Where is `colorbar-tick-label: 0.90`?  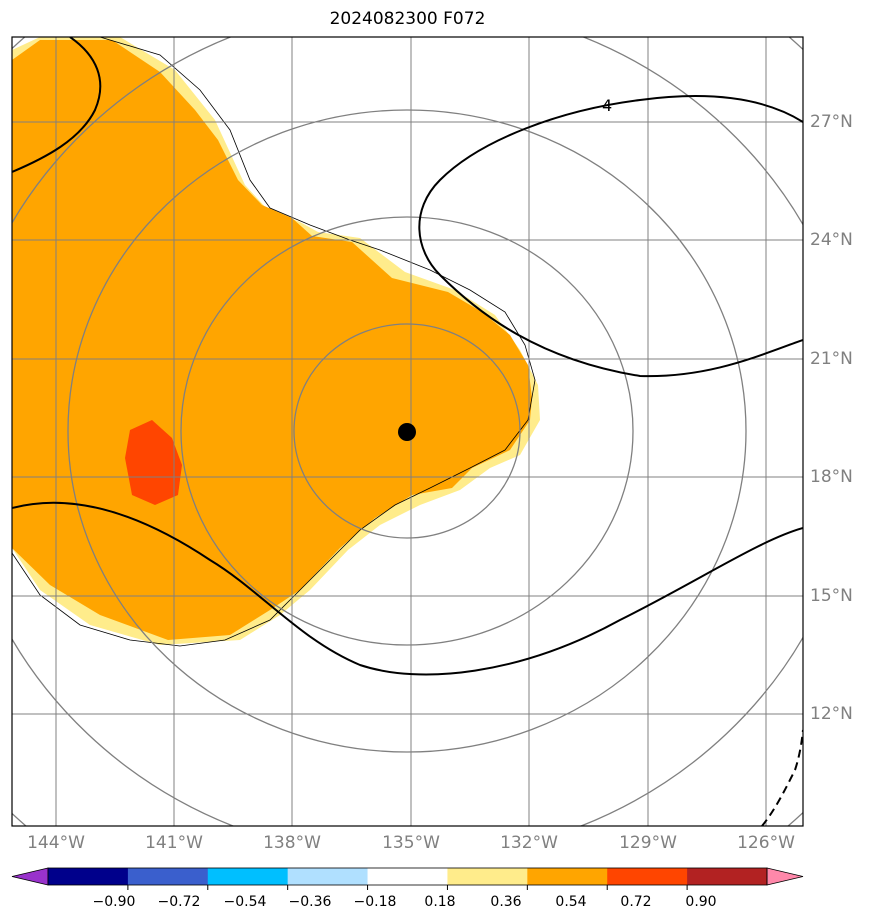
colorbar-tick-label: 0.90 is located at coordinates (701, 902).